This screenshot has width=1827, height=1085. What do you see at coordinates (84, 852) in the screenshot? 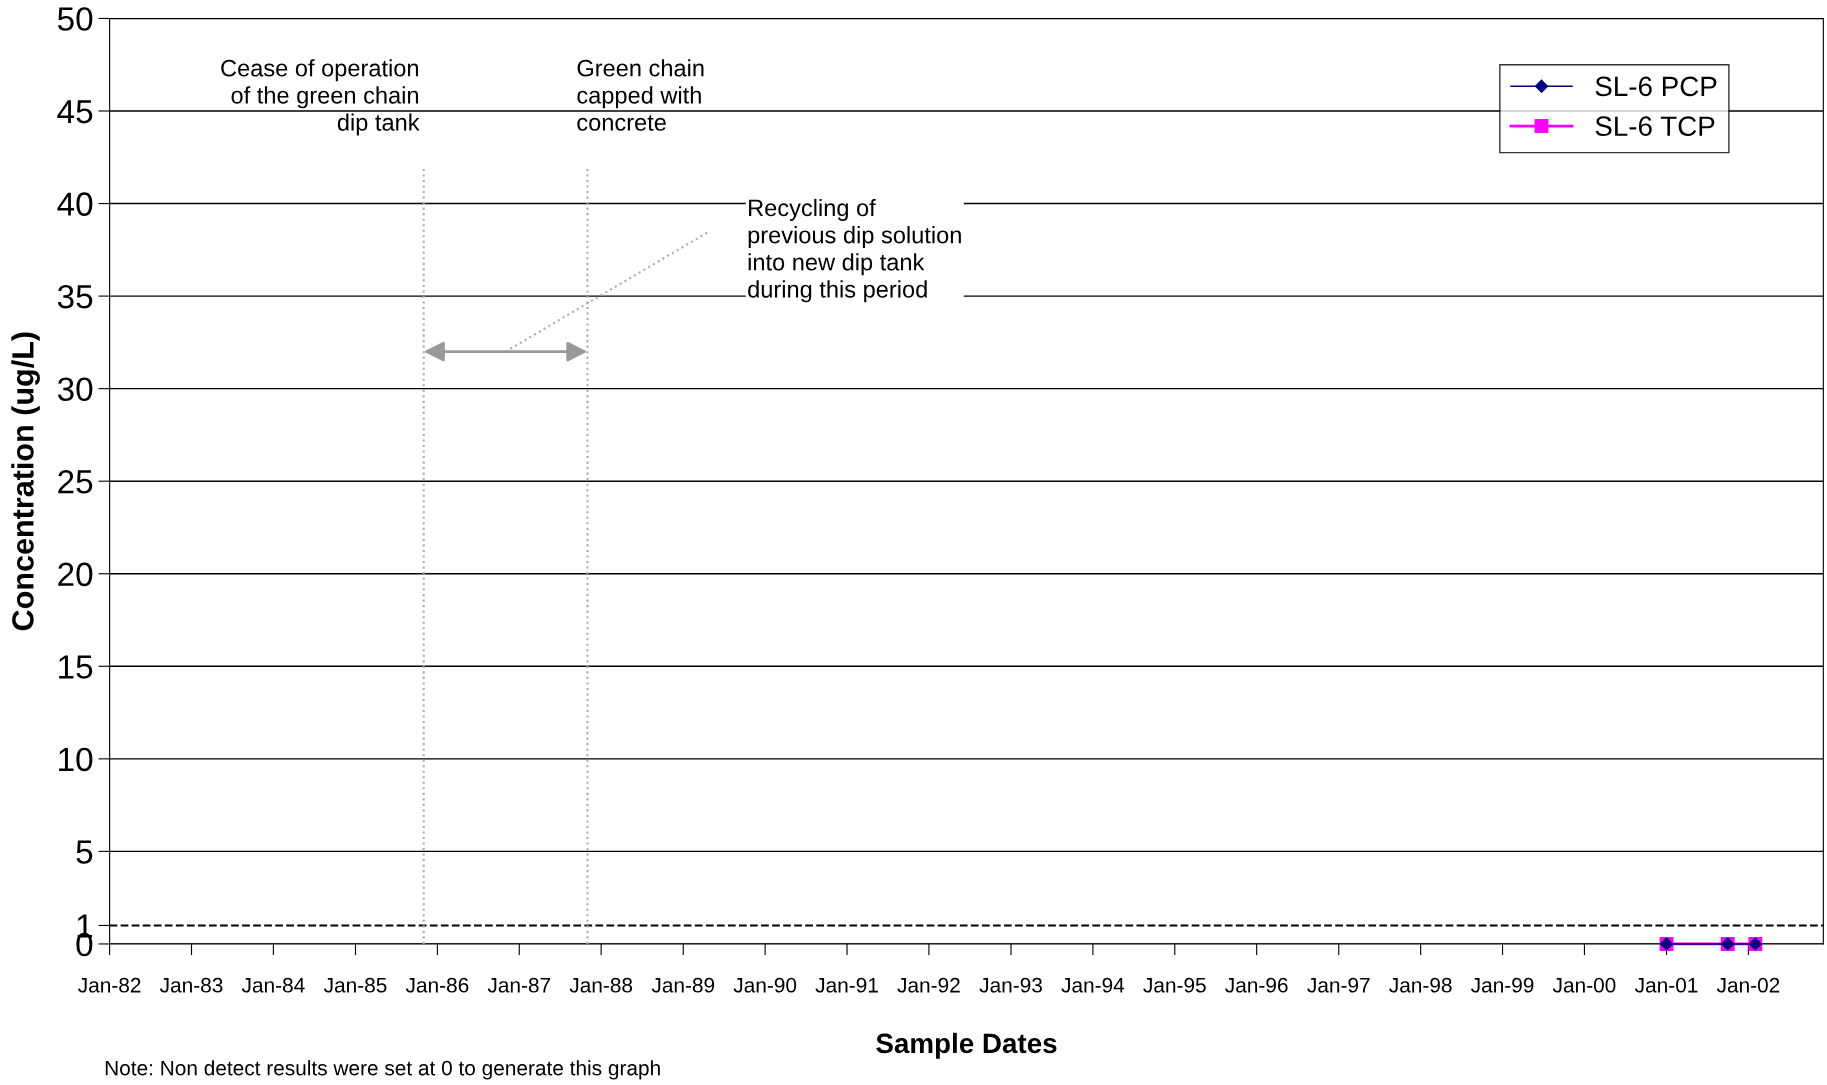
I see `y-tick-label: 5` at bounding box center [84, 852].